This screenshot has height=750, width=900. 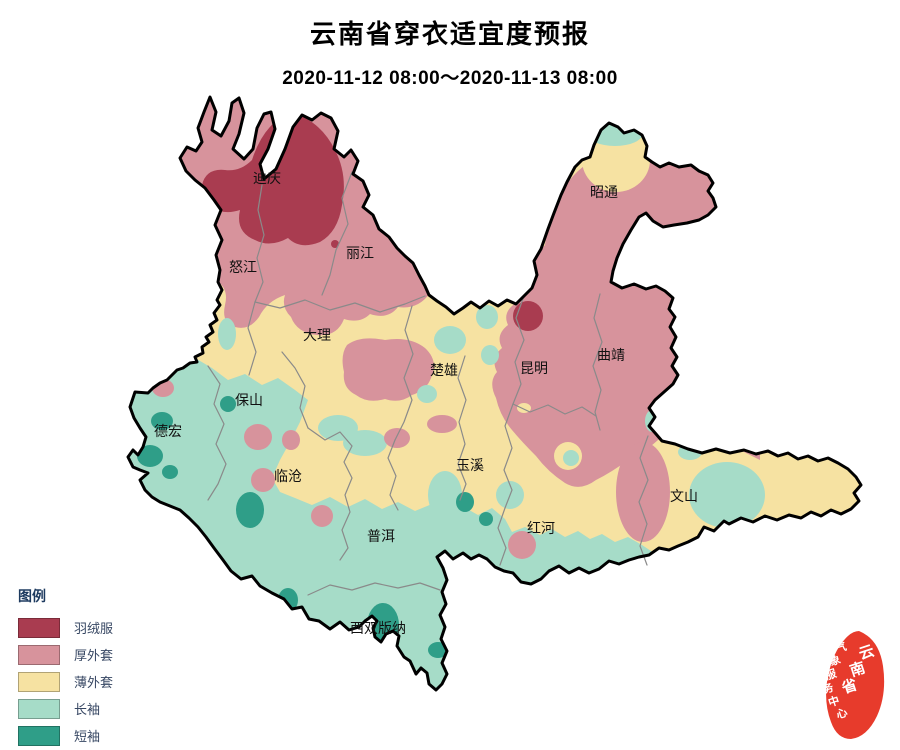 I want to click on seal-character: 中, so click(x=833, y=701).